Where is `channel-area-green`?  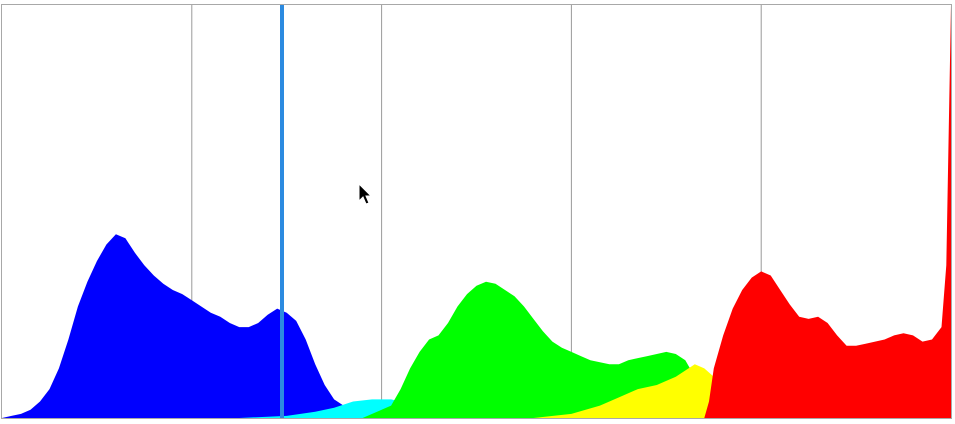 channel-area-green is located at coordinates (543, 349).